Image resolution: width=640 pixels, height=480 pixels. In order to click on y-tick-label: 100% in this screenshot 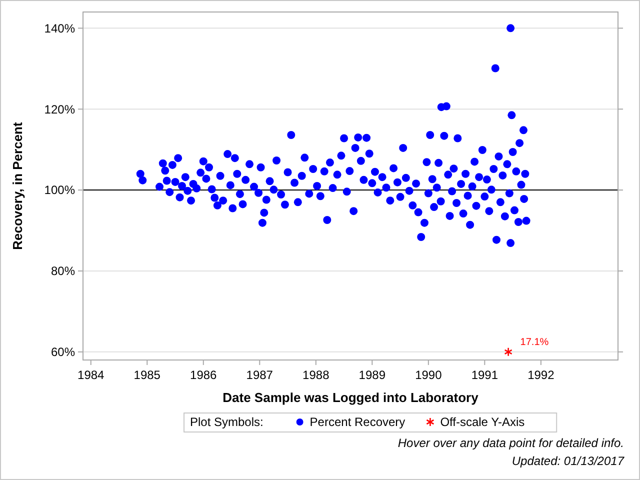, I will do `click(60, 190)`.